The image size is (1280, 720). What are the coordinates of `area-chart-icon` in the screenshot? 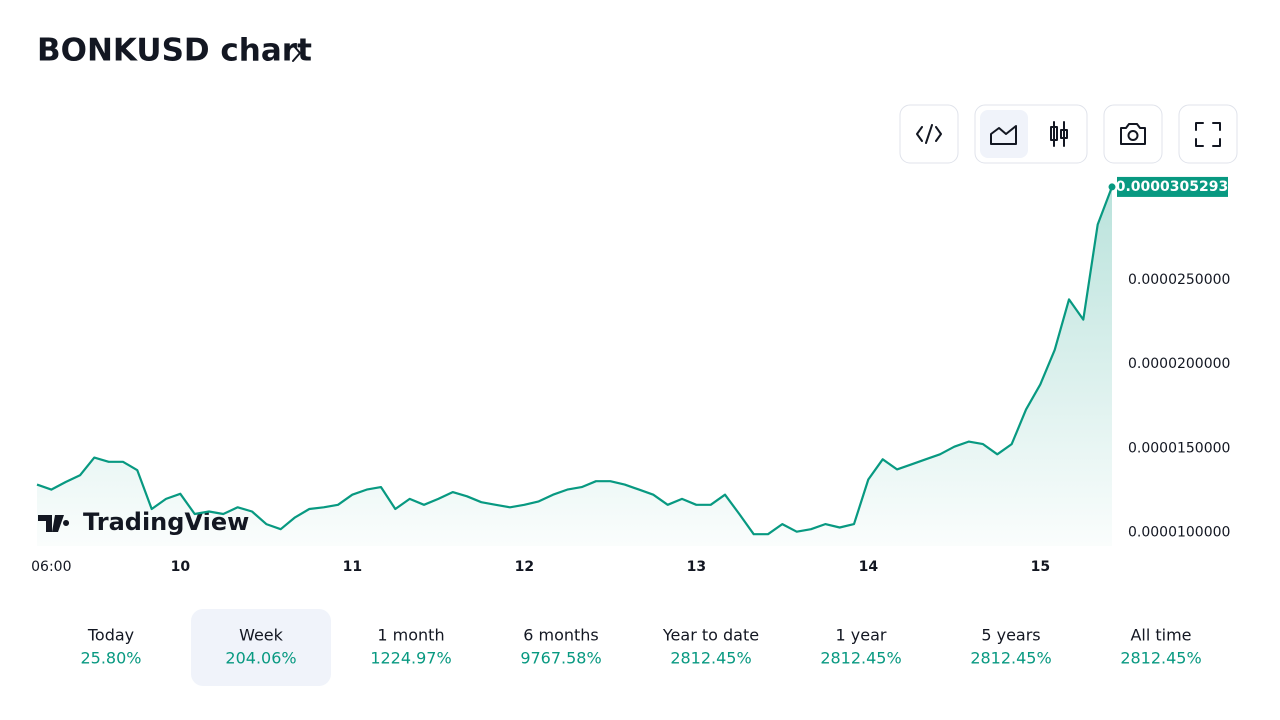 It's located at (1003, 135).